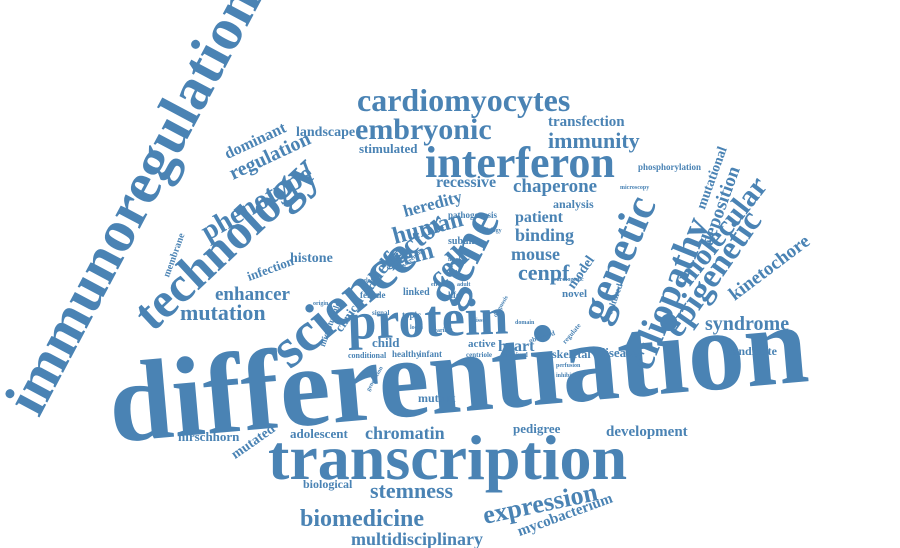 The height and width of the screenshot is (548, 900). What do you see at coordinates (617, 353) in the screenshot?
I see `word-disease: disease` at bounding box center [617, 353].